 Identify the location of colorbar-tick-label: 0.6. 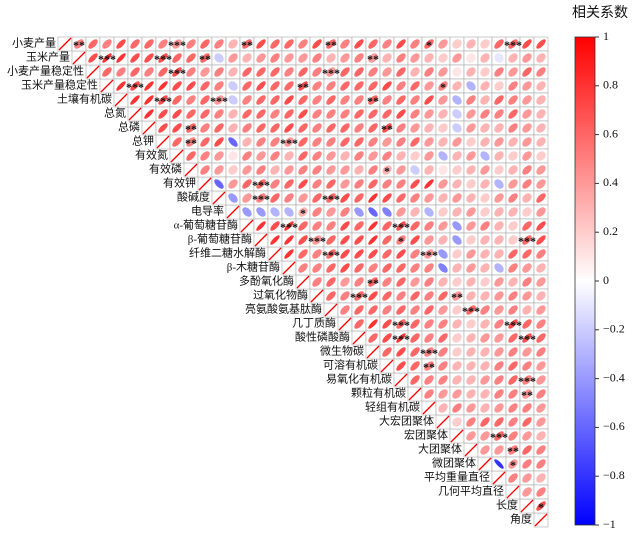
(610, 133).